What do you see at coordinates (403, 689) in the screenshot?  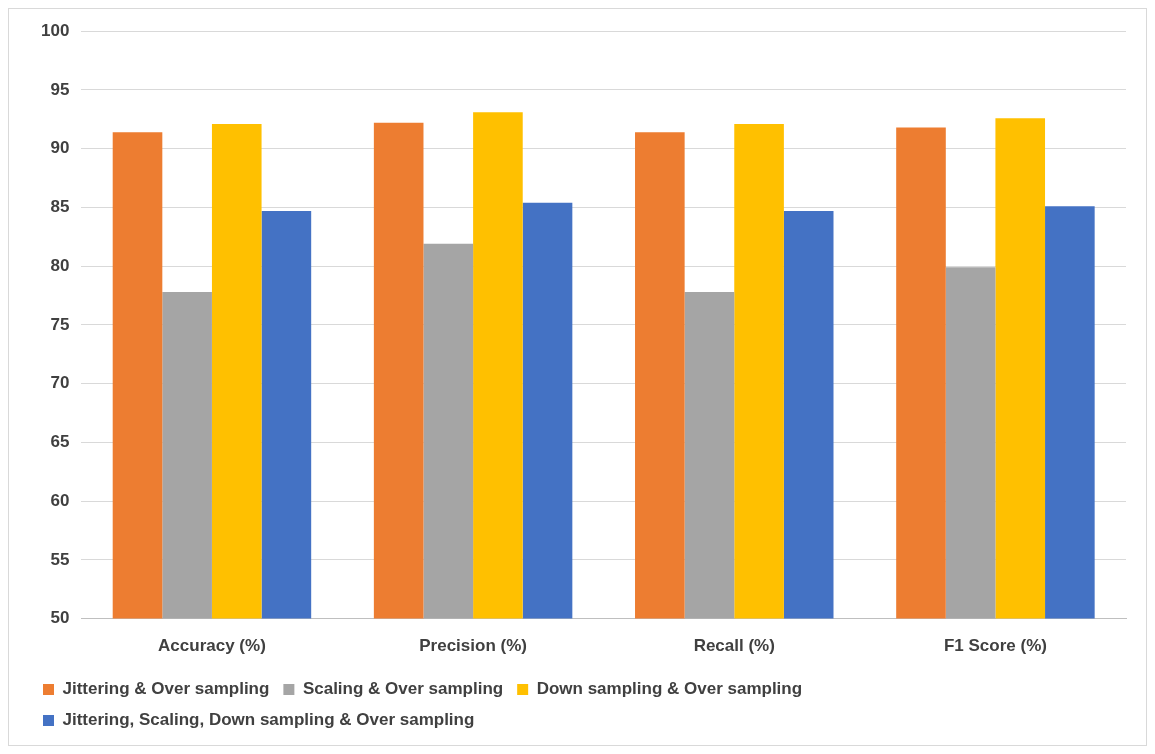 I see `legend-label: Scaling & Over sampling` at bounding box center [403, 689].